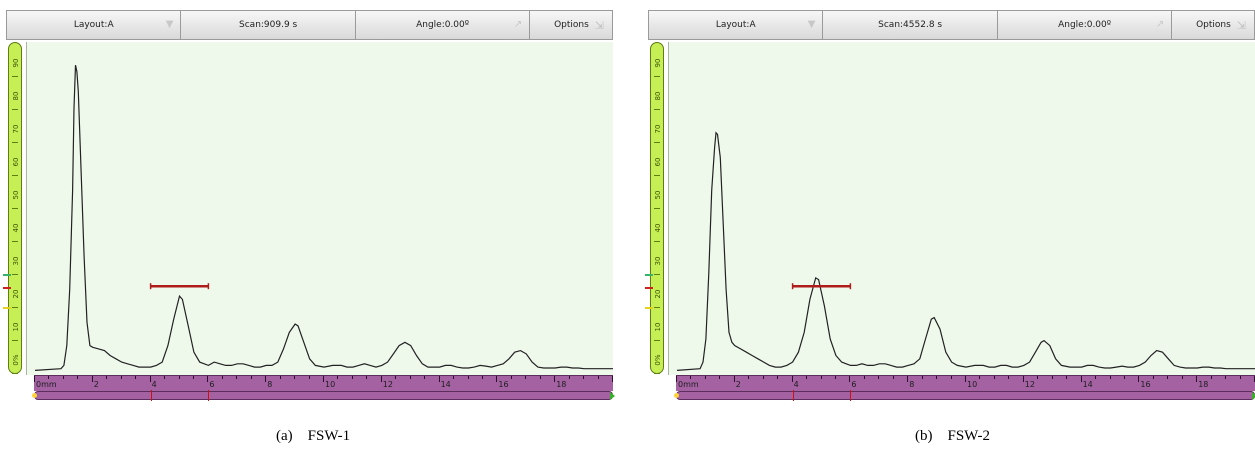 This screenshot has width=1255, height=458. What do you see at coordinates (268, 25) in the screenshot?
I see `scan-readout: Scan:909.9 s` at bounding box center [268, 25].